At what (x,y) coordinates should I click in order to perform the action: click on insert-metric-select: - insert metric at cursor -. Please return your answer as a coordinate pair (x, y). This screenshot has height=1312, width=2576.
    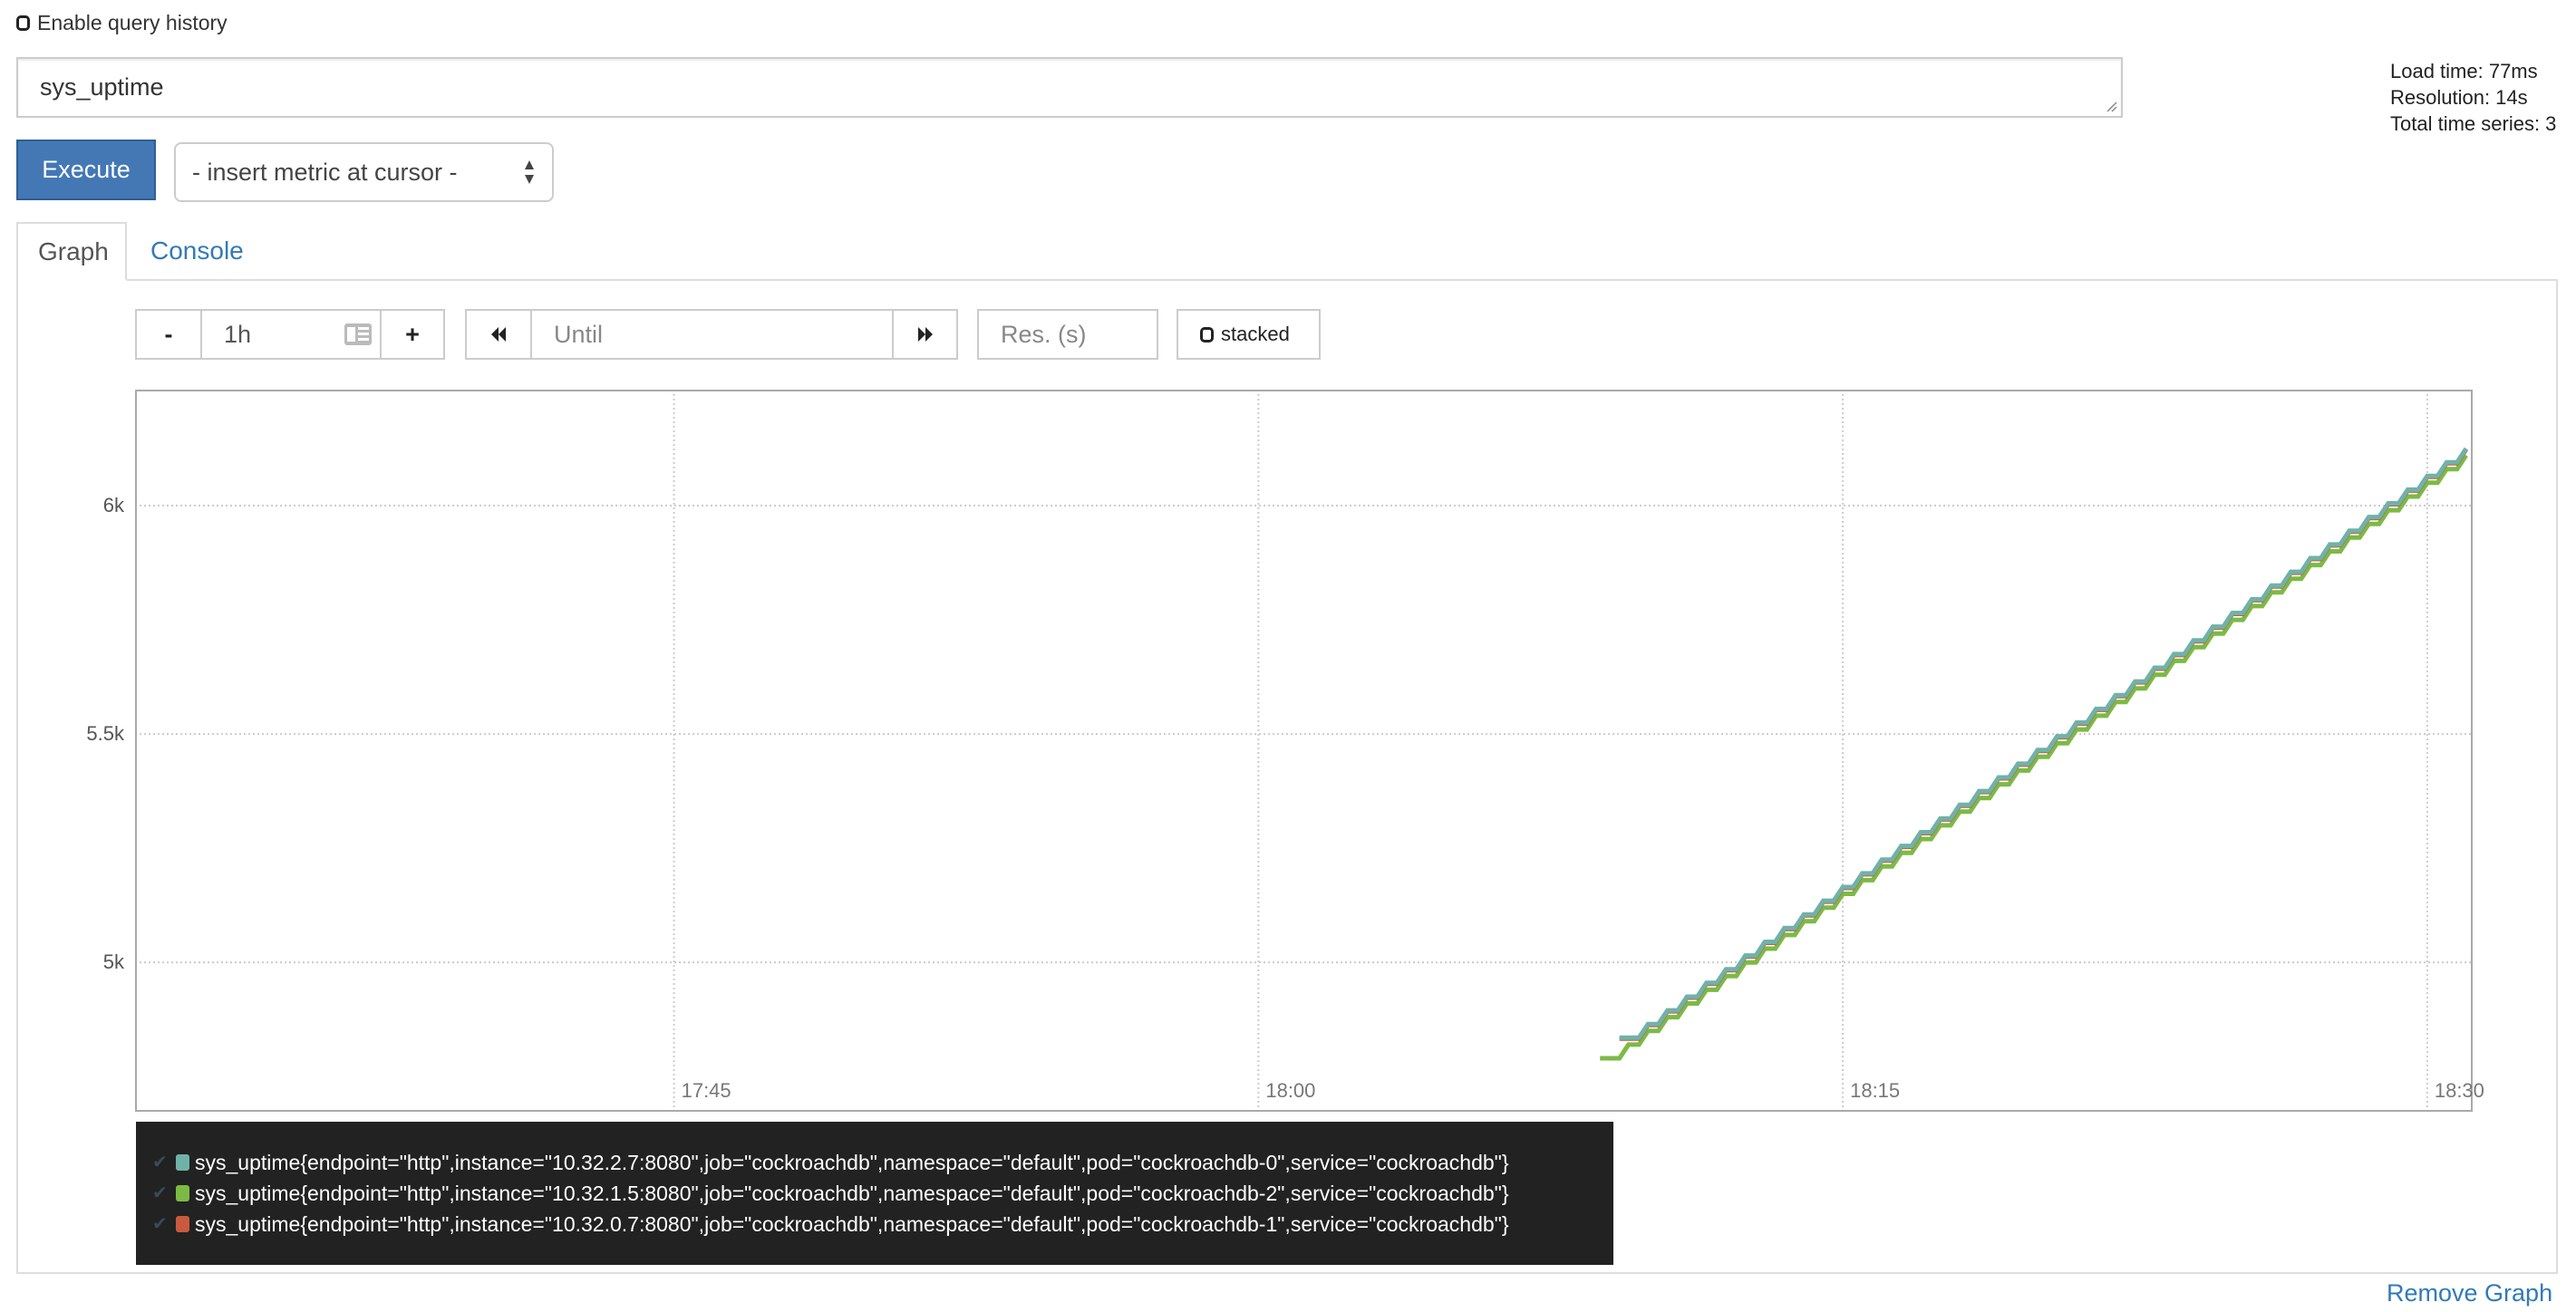
    Looking at the image, I should click on (364, 172).